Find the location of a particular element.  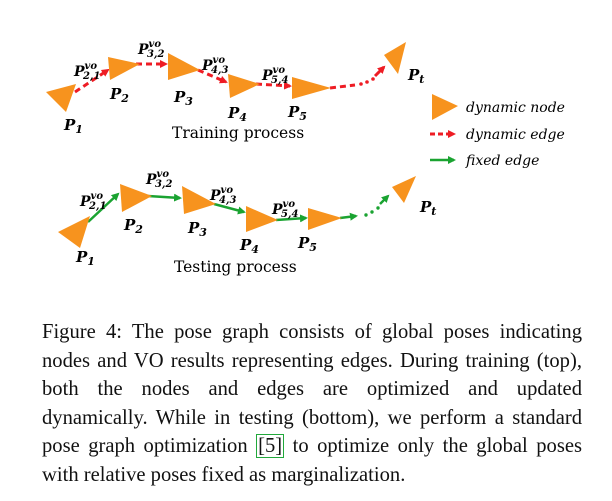

legend-dynamic-edge-label: dynamic edge is located at coordinates (515, 135).